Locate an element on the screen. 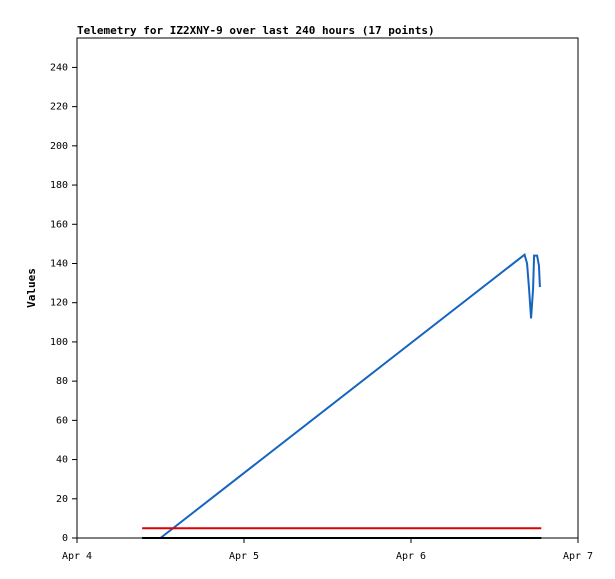 This screenshot has width=615, height=579. y-tick-label: 160 is located at coordinates (59, 224).